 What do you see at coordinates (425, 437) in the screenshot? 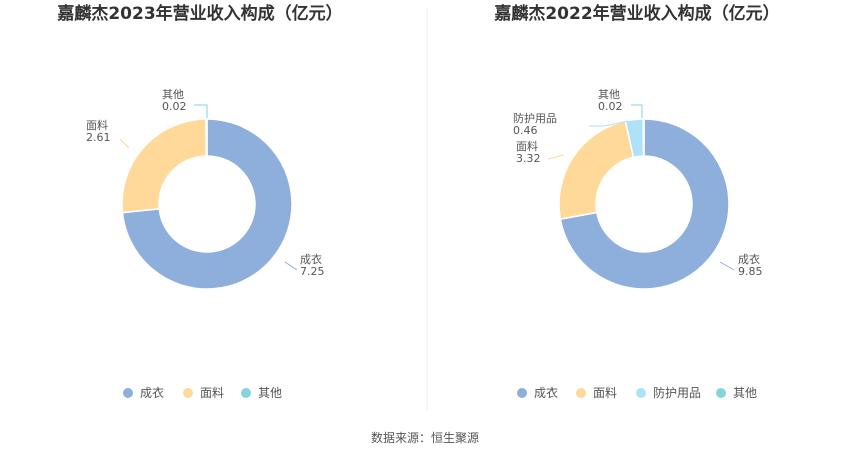
I see `source-note: 数据来源：恒生聚源` at bounding box center [425, 437].